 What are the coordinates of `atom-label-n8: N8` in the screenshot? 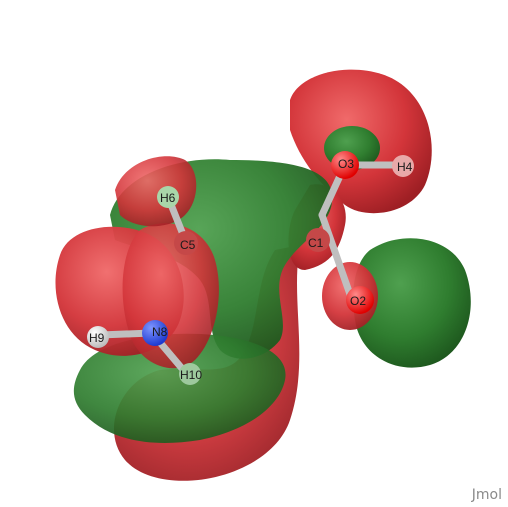 It's located at (160, 332).